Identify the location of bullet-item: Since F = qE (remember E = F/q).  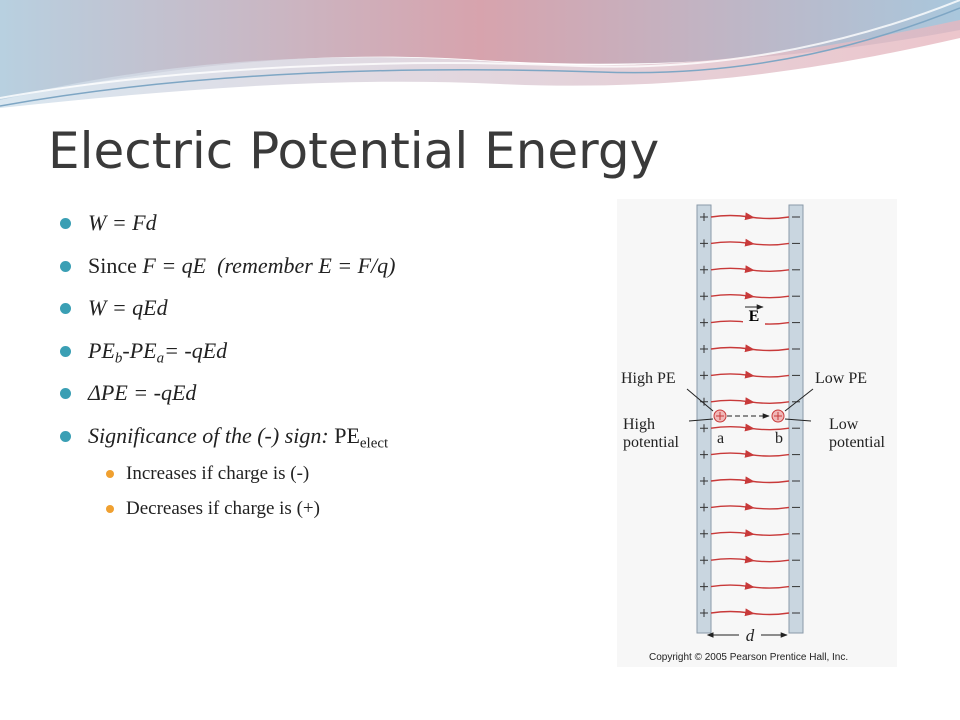
(228, 266).